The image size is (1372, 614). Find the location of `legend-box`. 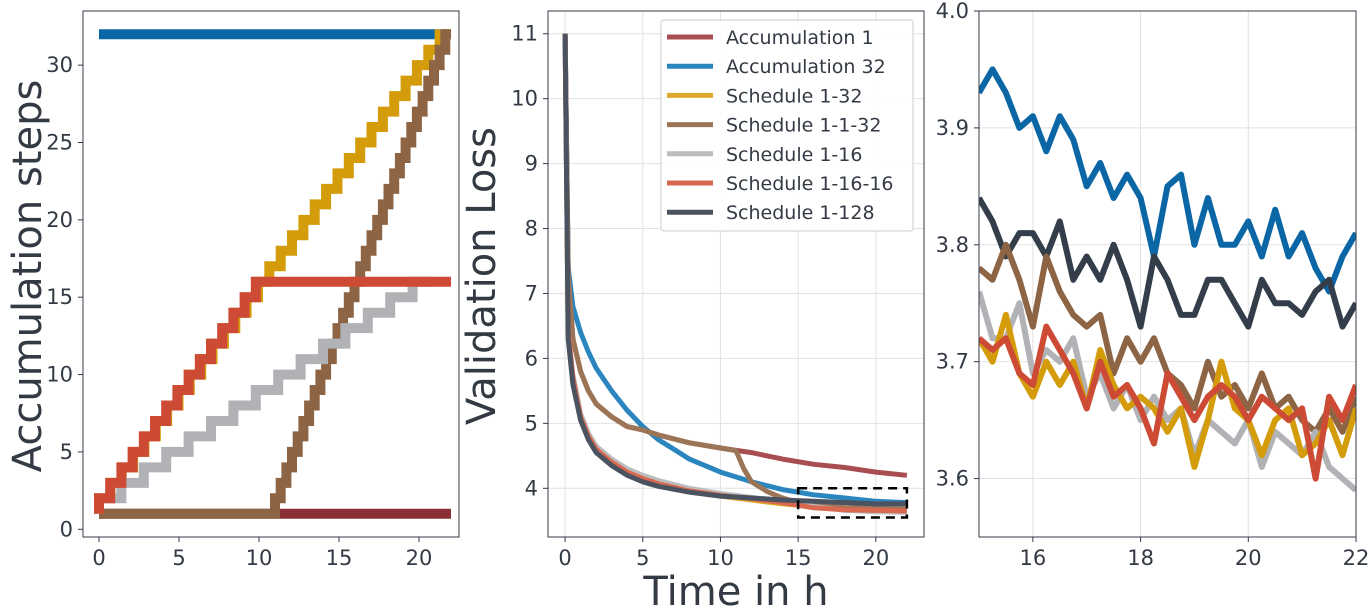

legend-box is located at coordinates (787, 125).